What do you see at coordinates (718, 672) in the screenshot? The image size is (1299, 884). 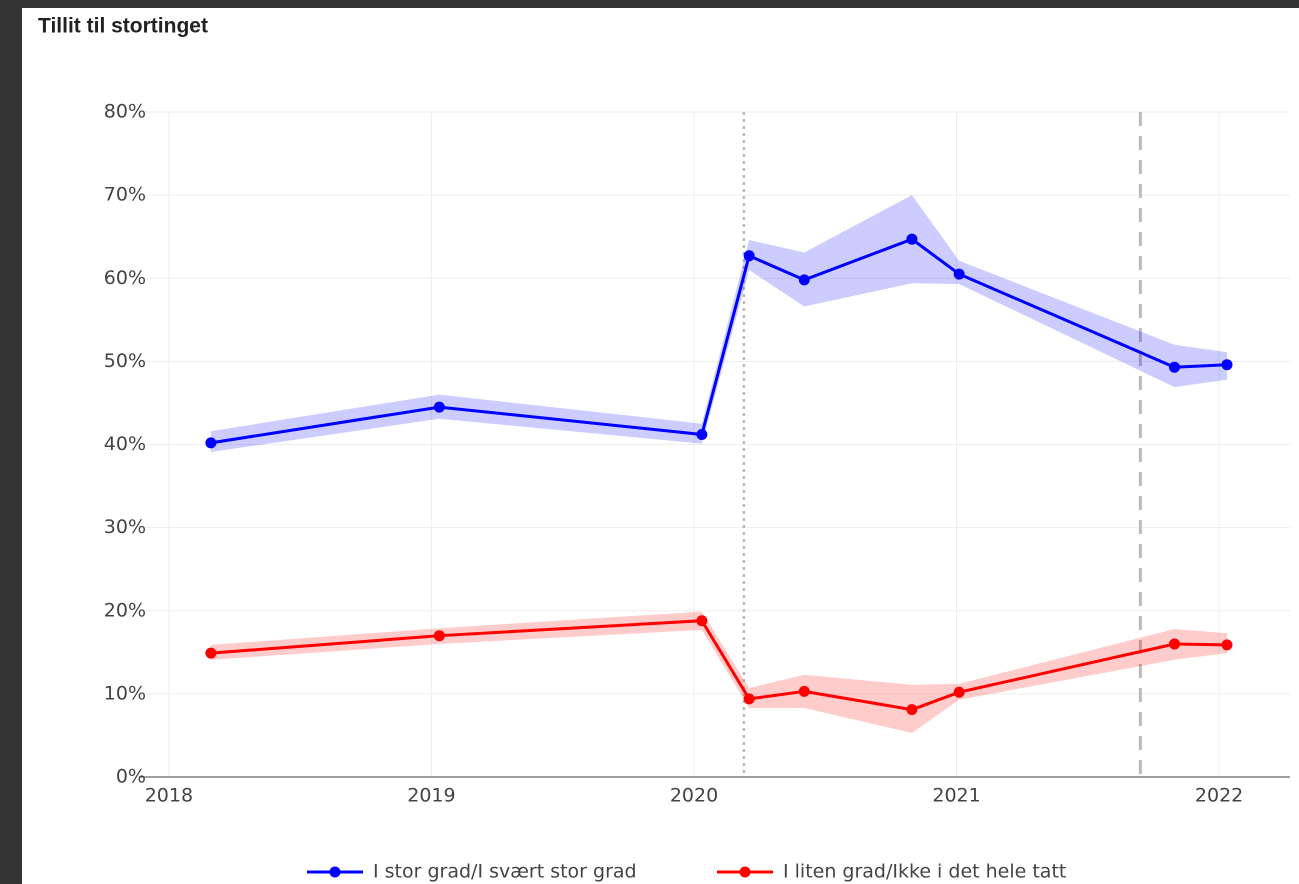 I see `confidence-band` at bounding box center [718, 672].